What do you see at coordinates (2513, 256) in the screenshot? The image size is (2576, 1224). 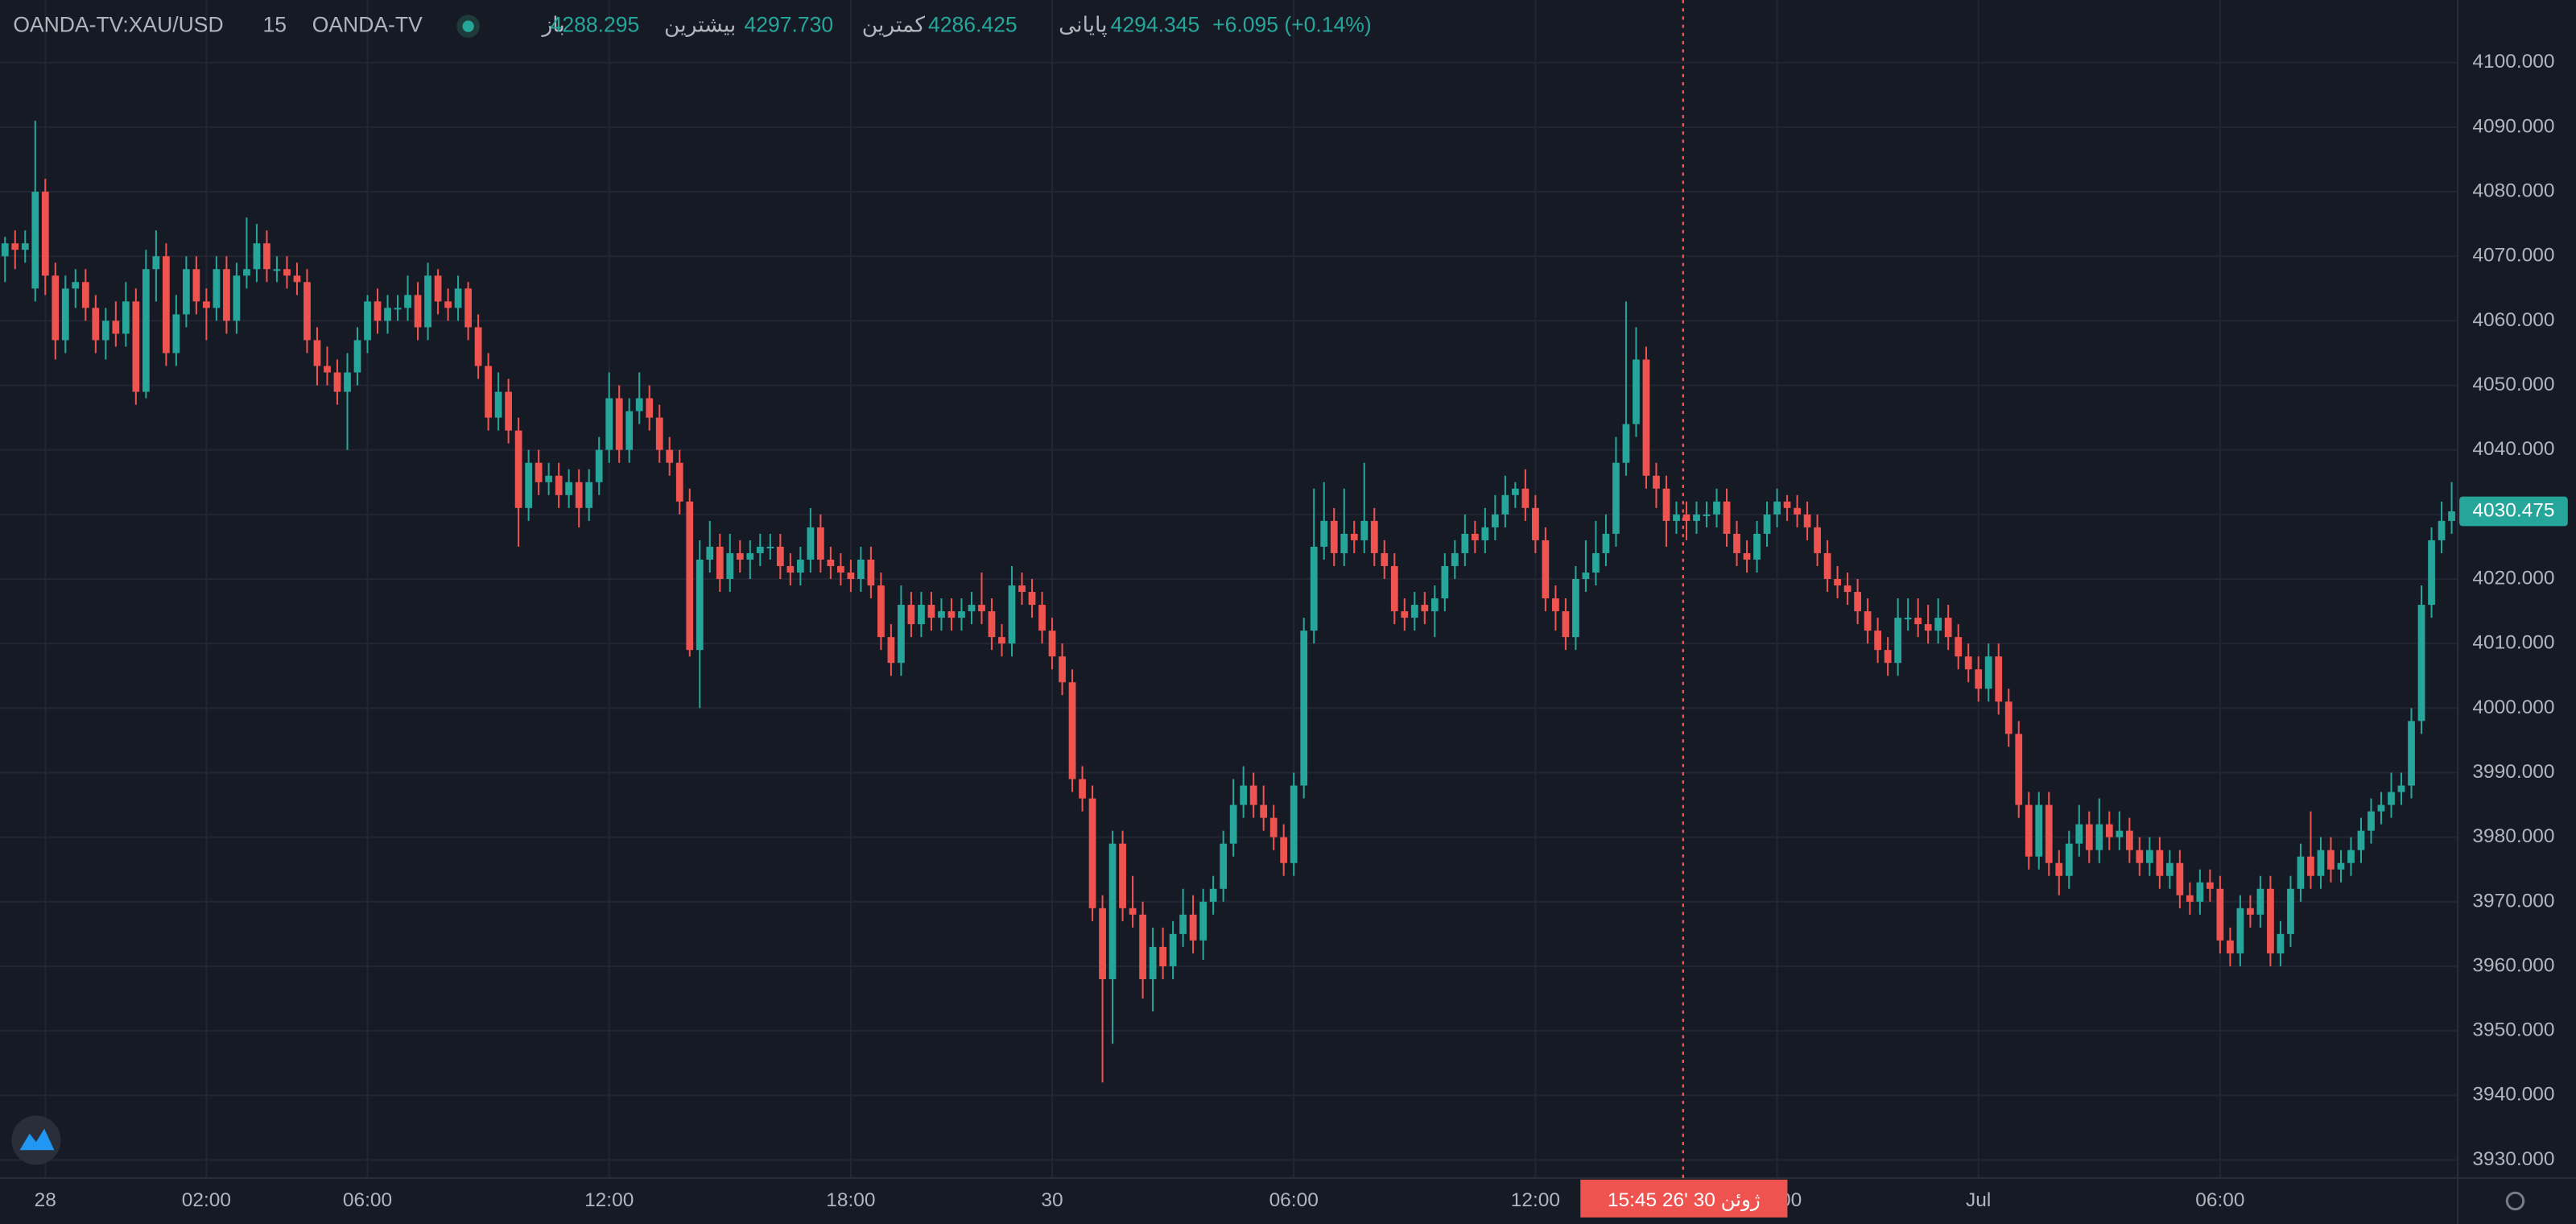 I see `y-tick-label: 4070.000` at bounding box center [2513, 256].